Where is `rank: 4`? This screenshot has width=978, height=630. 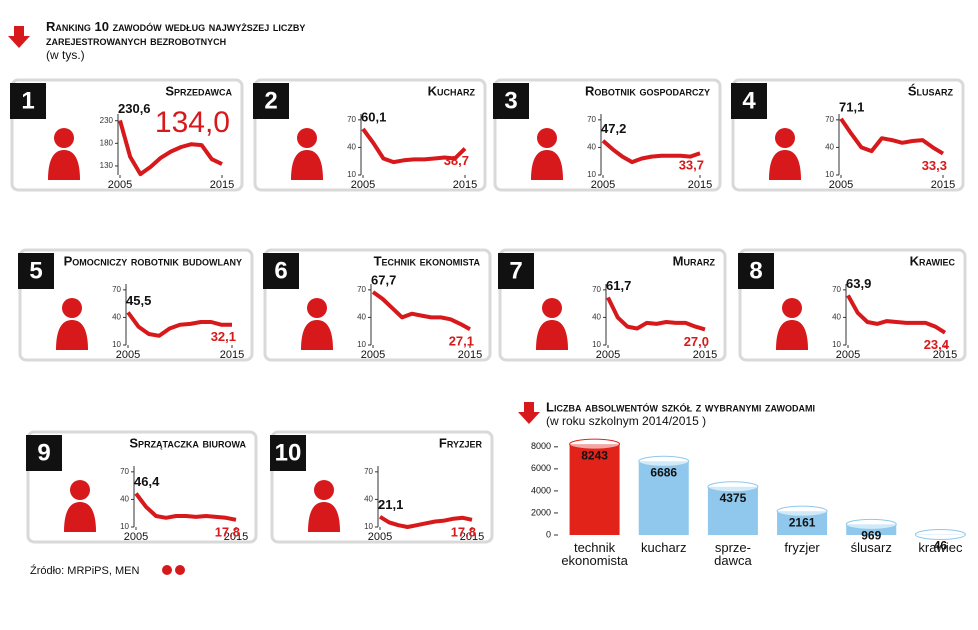 rank: 4 is located at coordinates (749, 100).